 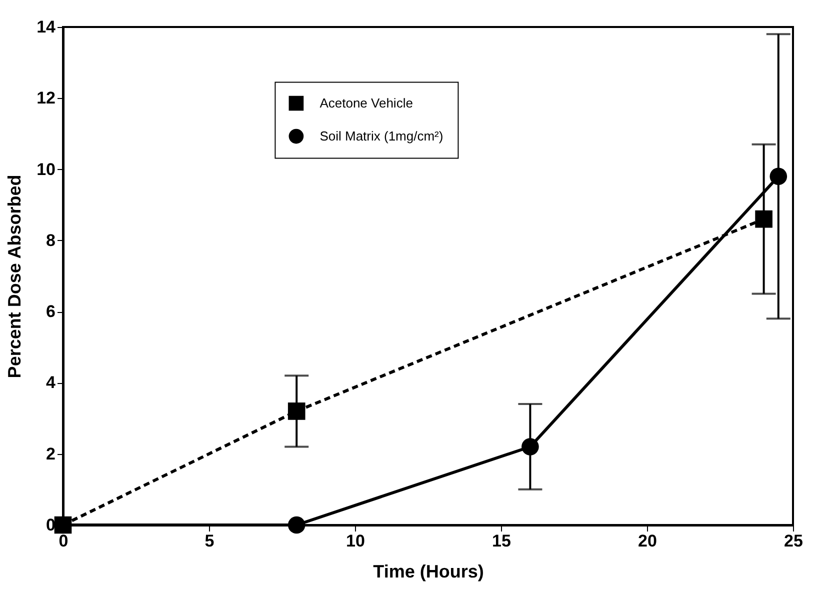 What do you see at coordinates (428, 572) in the screenshot?
I see `x-axis-title: Time (Hours)` at bounding box center [428, 572].